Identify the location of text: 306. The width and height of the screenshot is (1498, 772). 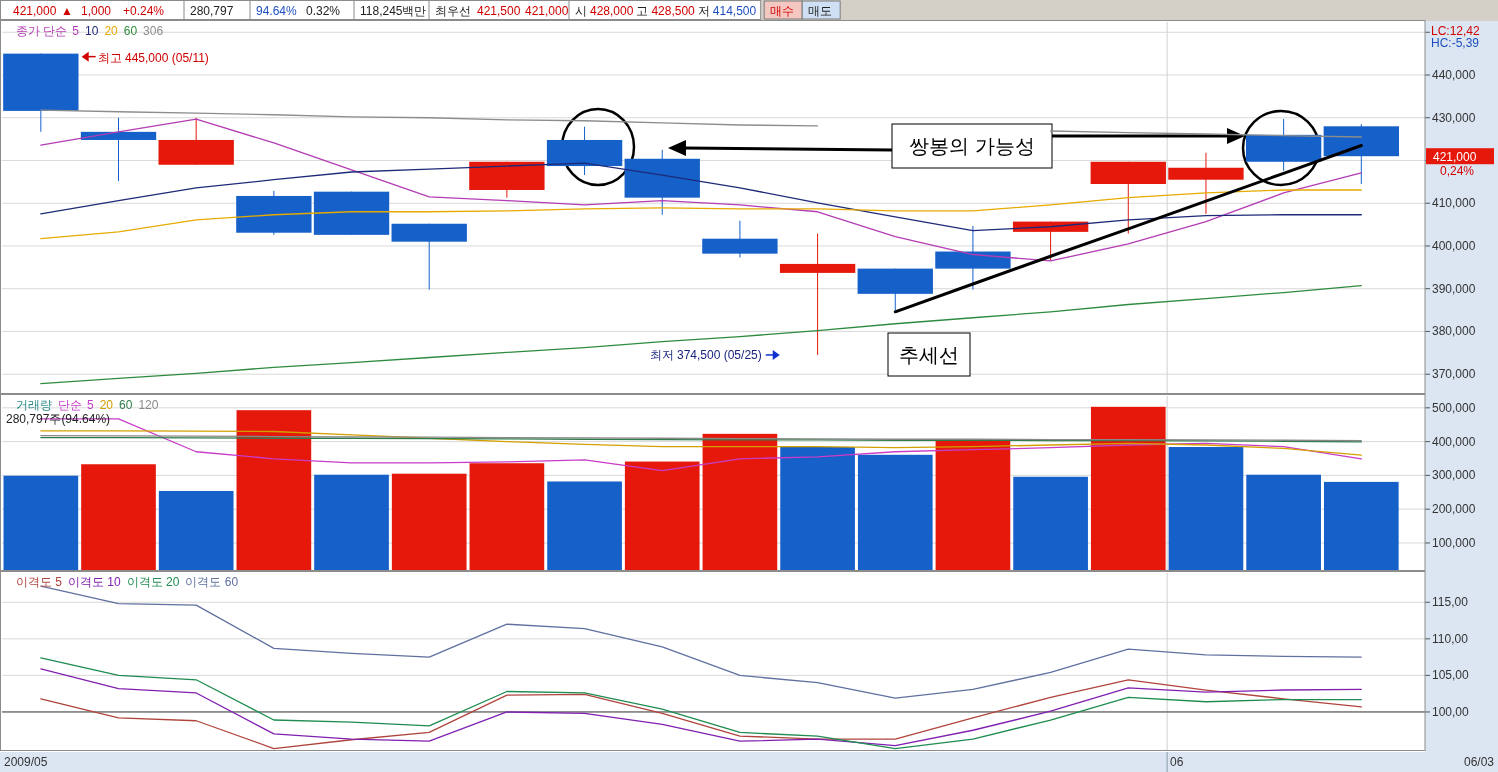
(153, 31).